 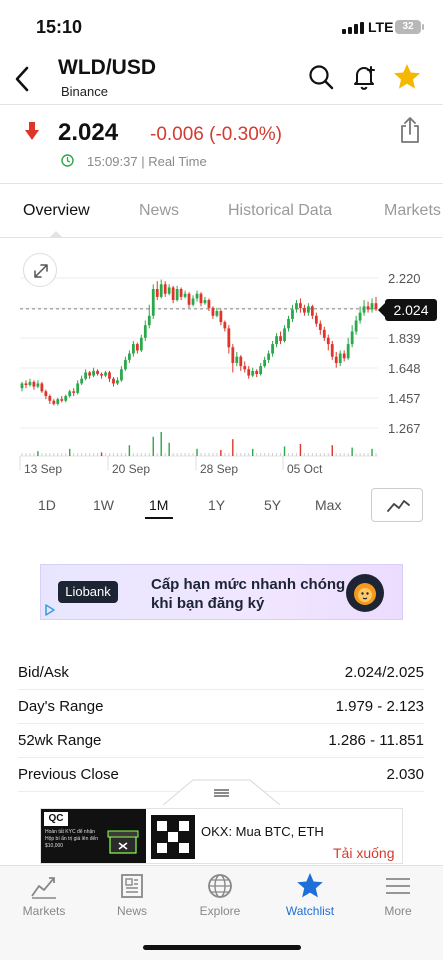 What do you see at coordinates (398, 886) in the screenshot?
I see `menu-icon` at bounding box center [398, 886].